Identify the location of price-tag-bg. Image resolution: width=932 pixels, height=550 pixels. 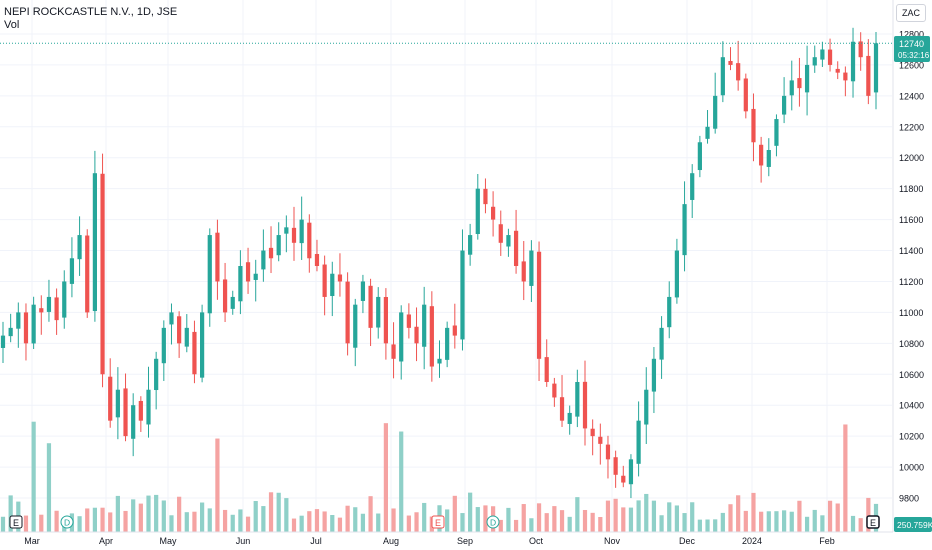
(912, 49).